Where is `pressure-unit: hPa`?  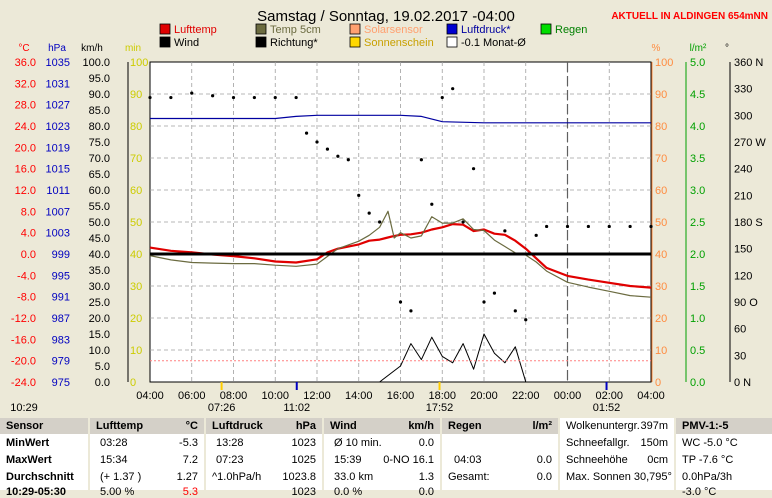
pressure-unit: hPa is located at coordinates (305, 426).